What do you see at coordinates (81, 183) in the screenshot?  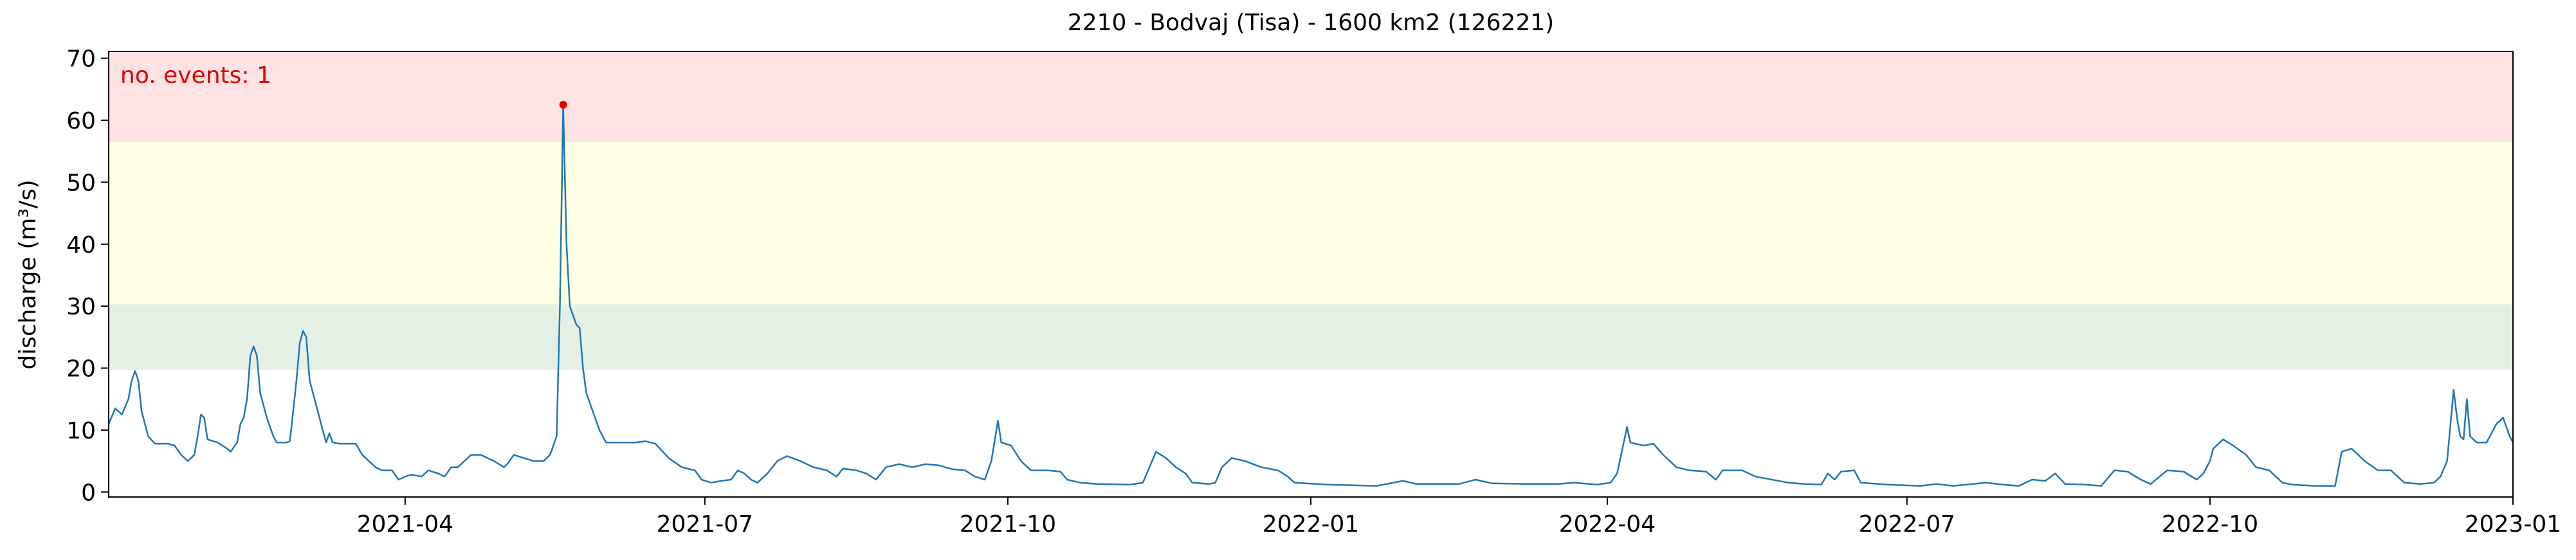 I see `y-tick-label: 50` at bounding box center [81, 183].